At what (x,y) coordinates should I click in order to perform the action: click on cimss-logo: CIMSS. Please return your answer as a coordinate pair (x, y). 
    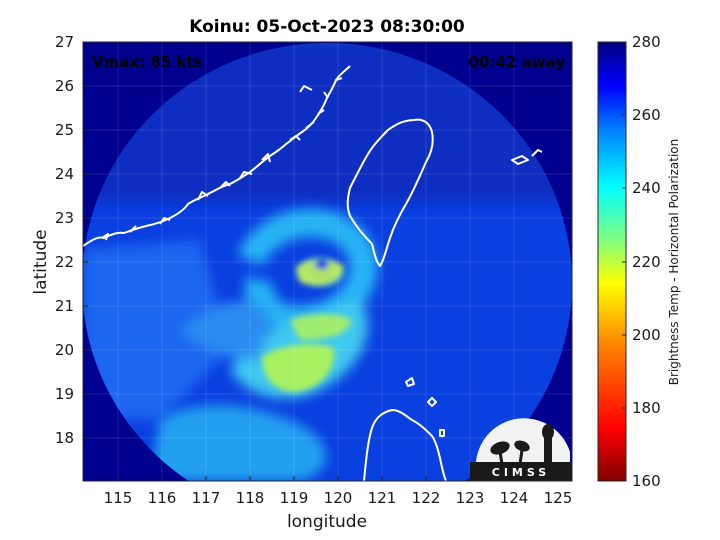
    Looking at the image, I should click on (521, 449).